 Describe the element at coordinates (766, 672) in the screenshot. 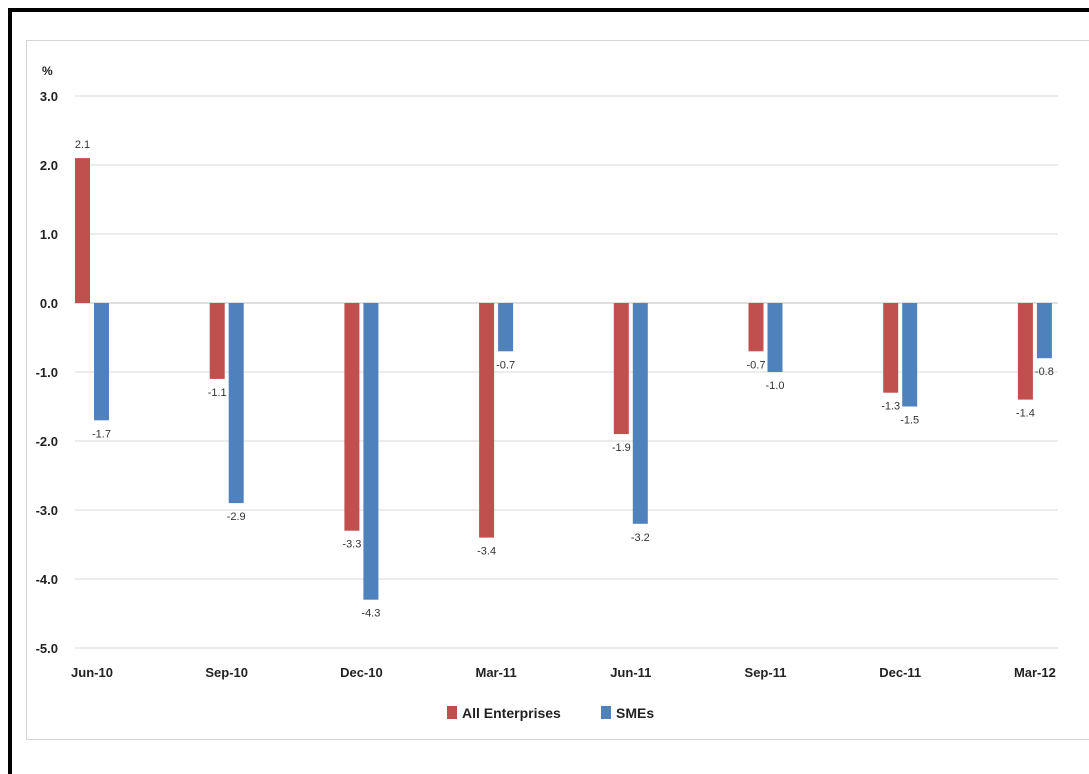

I see `x-tick-label: Sep-11` at that location.